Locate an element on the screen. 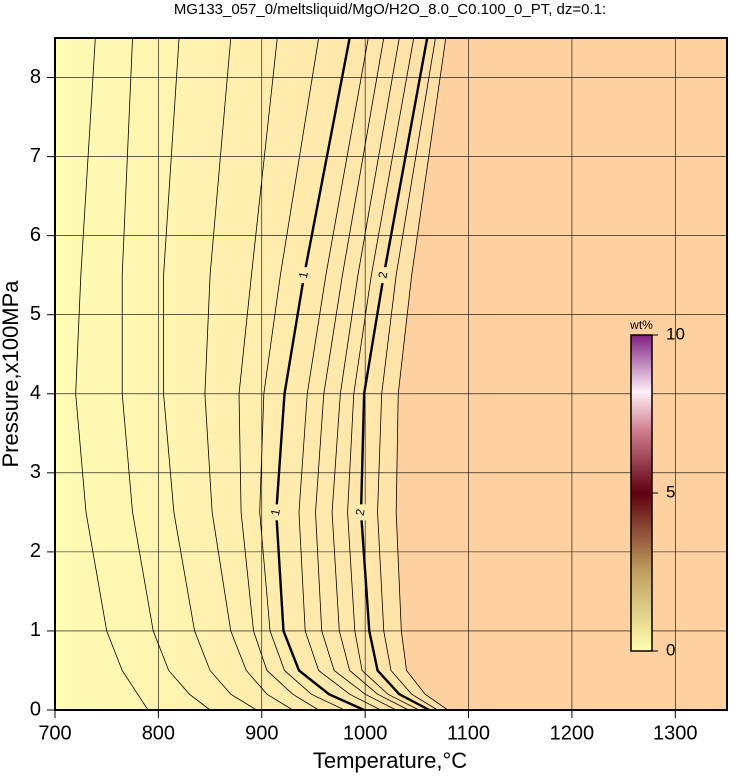  y-tick-label: 4 is located at coordinates (35, 393).